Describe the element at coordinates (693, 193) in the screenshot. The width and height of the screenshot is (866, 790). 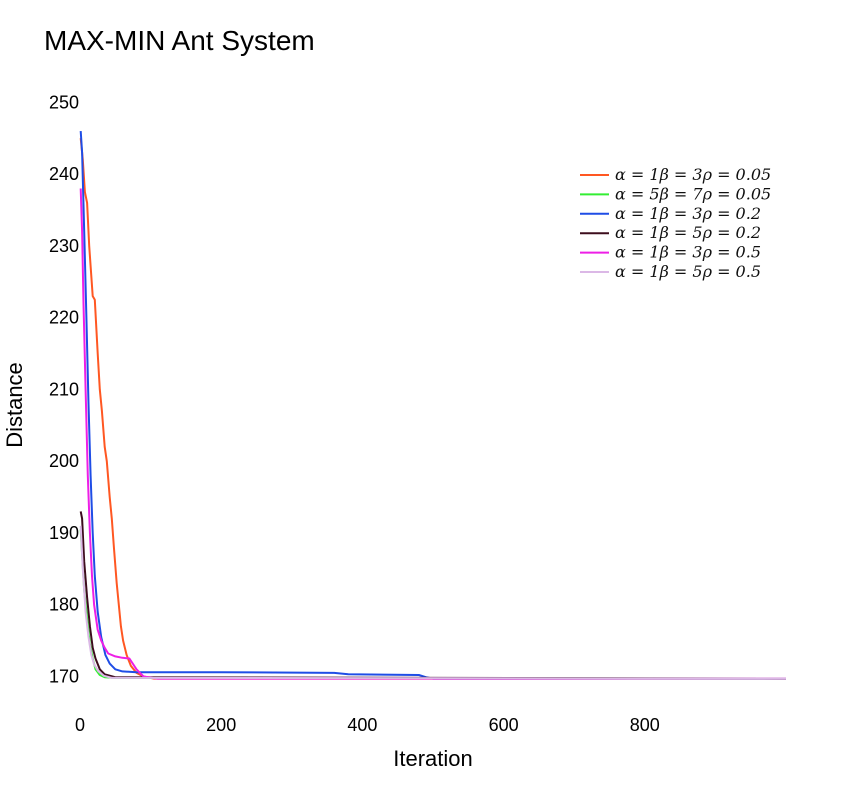
I see `legend-label-2: α = 5β = 7ρ = 0.05` at that location.